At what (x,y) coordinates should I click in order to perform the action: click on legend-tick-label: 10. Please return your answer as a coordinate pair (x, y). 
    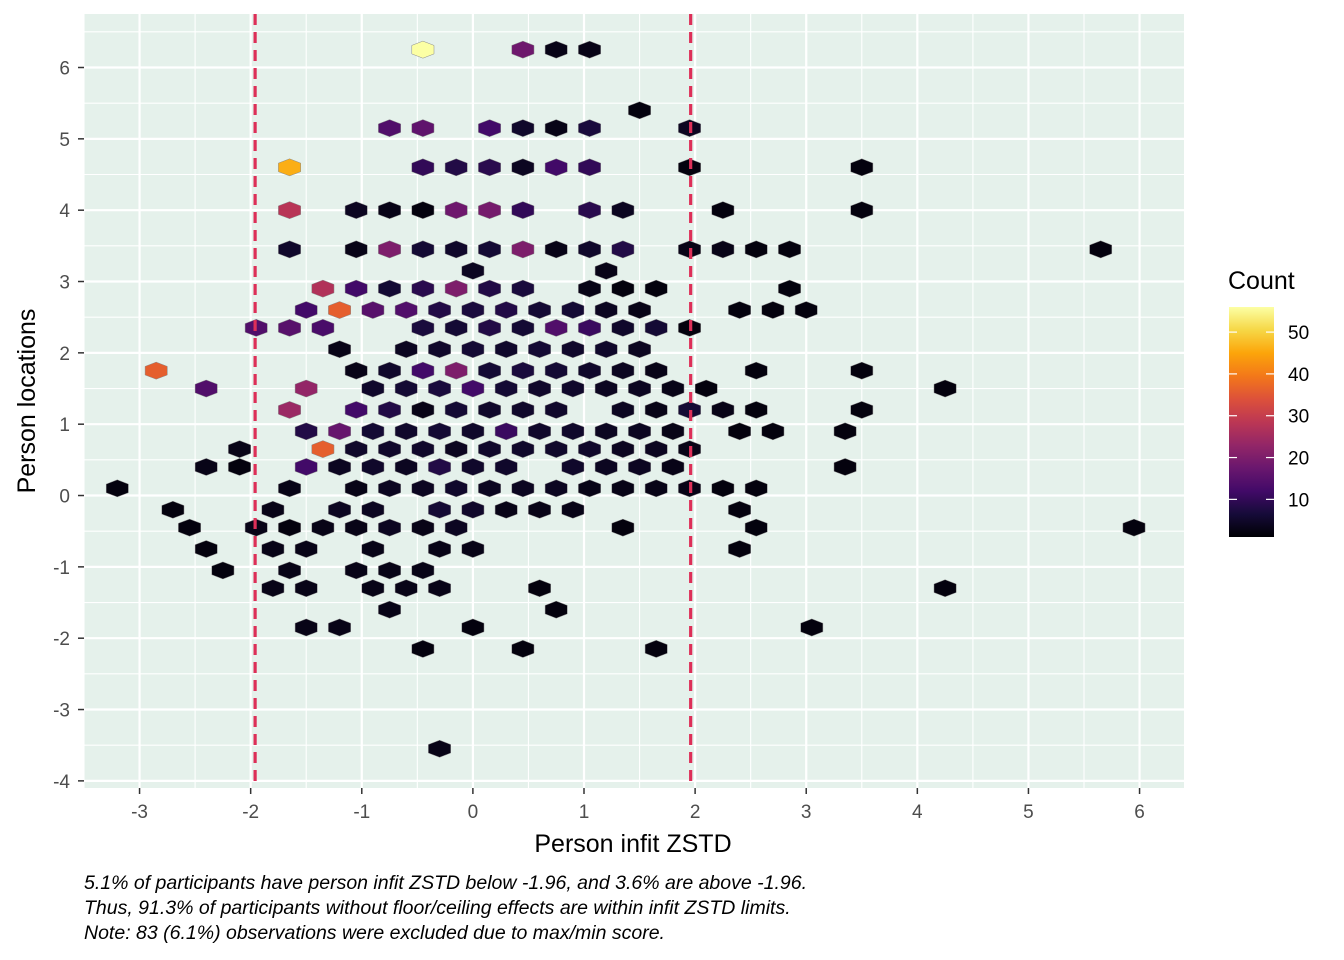
    Looking at the image, I should click on (1298, 500).